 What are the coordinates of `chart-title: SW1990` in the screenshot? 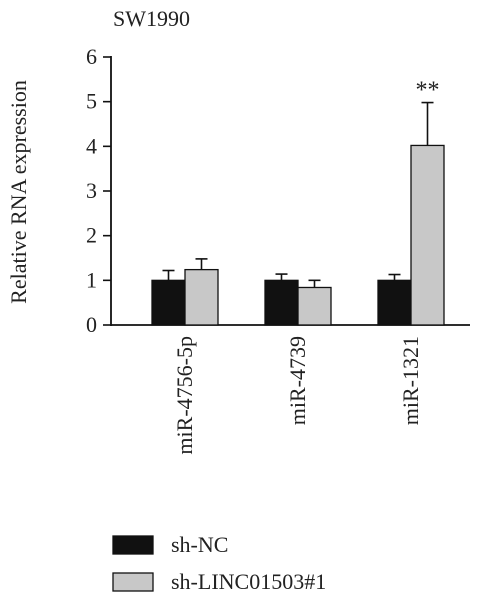 It's located at (151, 18).